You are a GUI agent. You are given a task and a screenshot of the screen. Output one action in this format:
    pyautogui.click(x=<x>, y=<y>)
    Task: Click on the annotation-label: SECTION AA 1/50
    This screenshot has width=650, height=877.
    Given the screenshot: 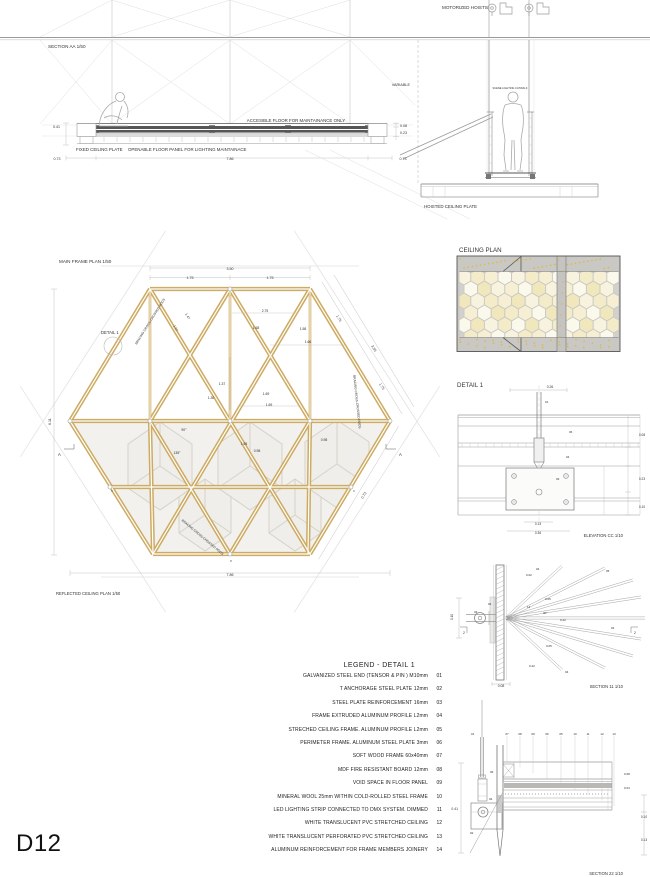 What is the action you would take?
    pyautogui.click(x=67, y=46)
    